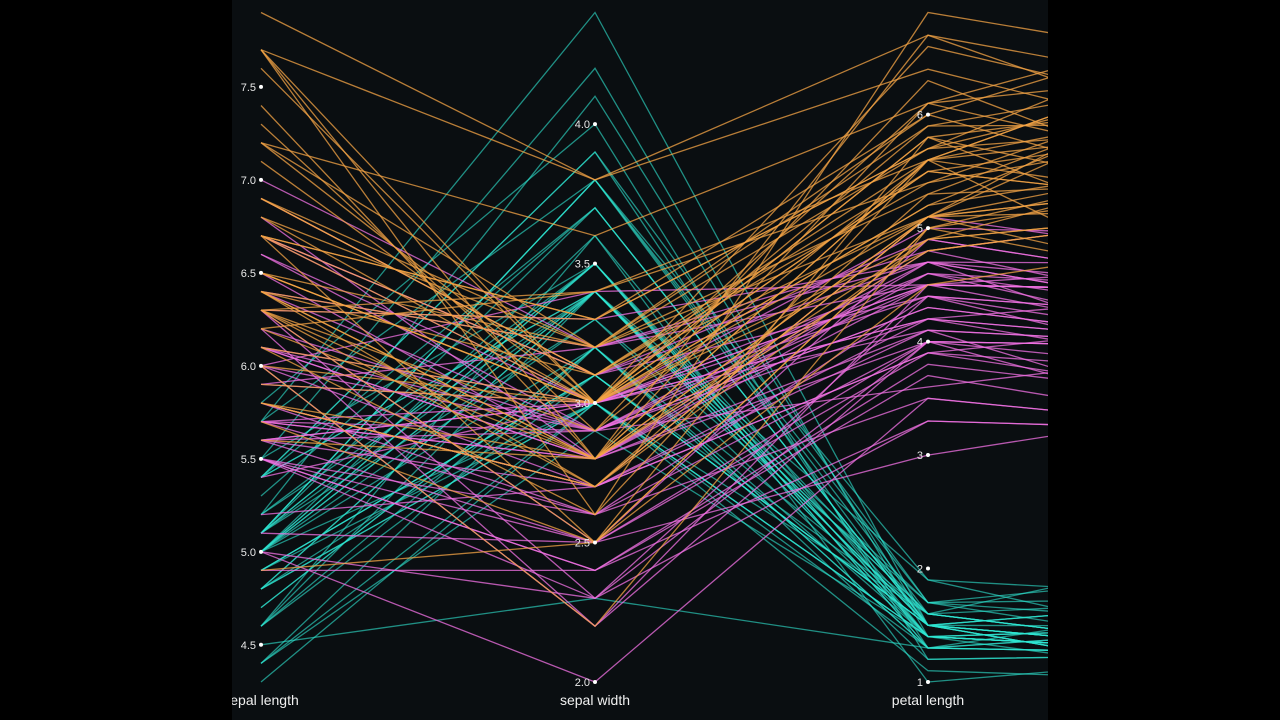 This screenshot has height=720, width=1280. Describe the element at coordinates (920, 229) in the screenshot. I see `tick-label: 5` at that location.